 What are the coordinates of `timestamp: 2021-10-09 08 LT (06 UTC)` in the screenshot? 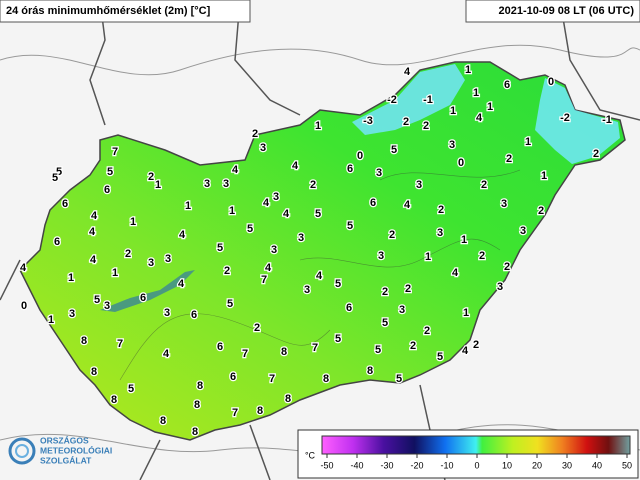 It's located at (566, 11).